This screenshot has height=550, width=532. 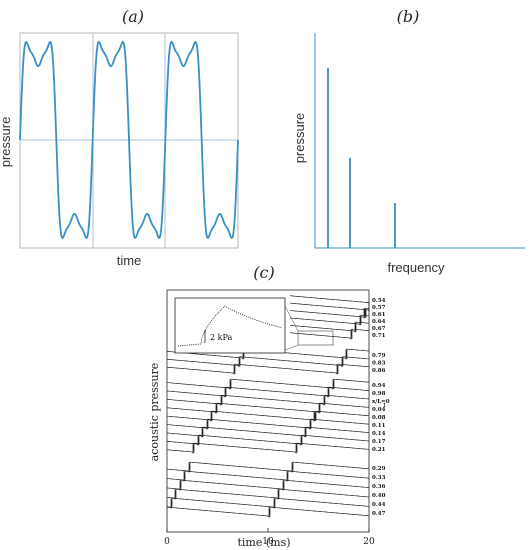 I want to click on panel-b-ylabel: pressure, so click(x=299, y=138).